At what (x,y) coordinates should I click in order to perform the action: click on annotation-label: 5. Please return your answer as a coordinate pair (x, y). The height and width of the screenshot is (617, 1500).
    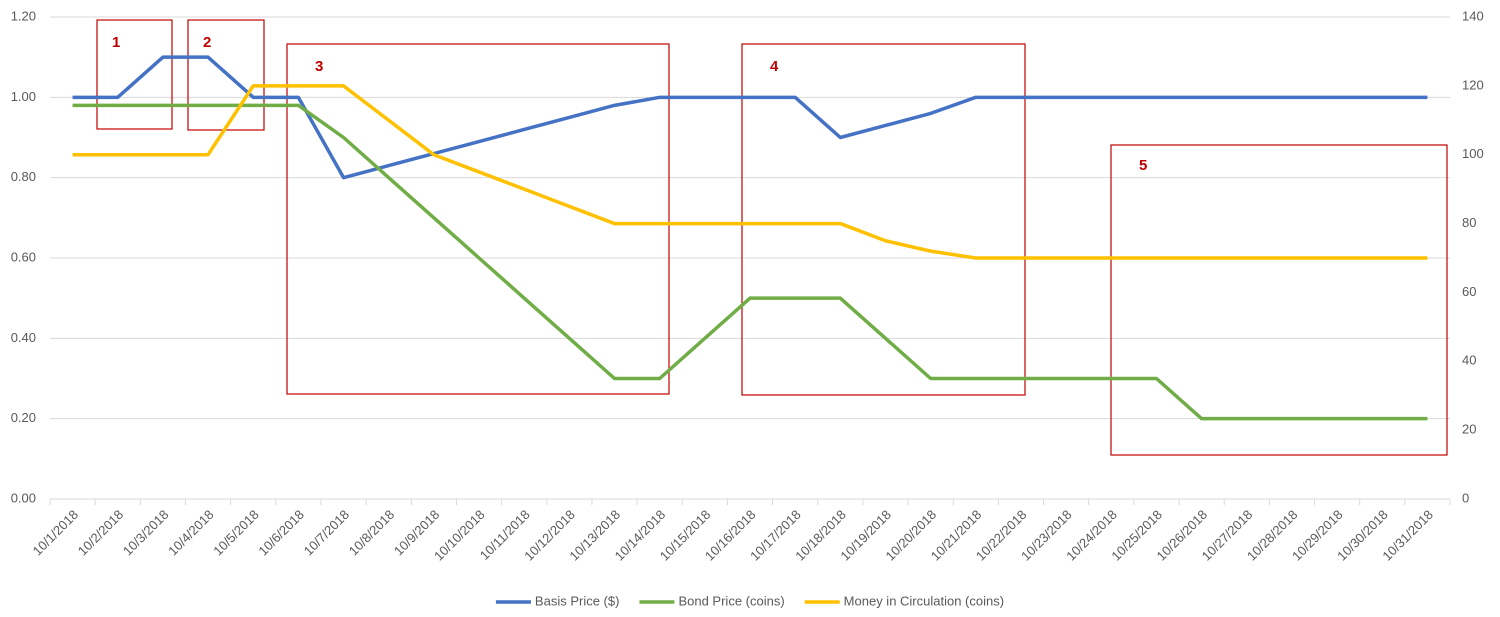
    Looking at the image, I should click on (1143, 165).